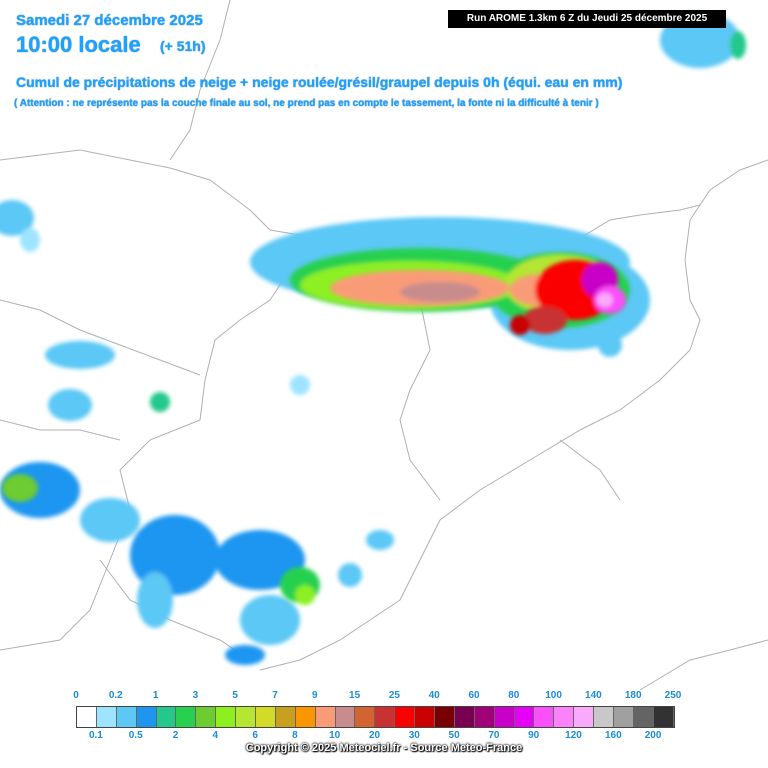 This screenshot has width=768, height=768. What do you see at coordinates (414, 735) in the screenshot?
I see `legend-bottom-label: 30` at bounding box center [414, 735].